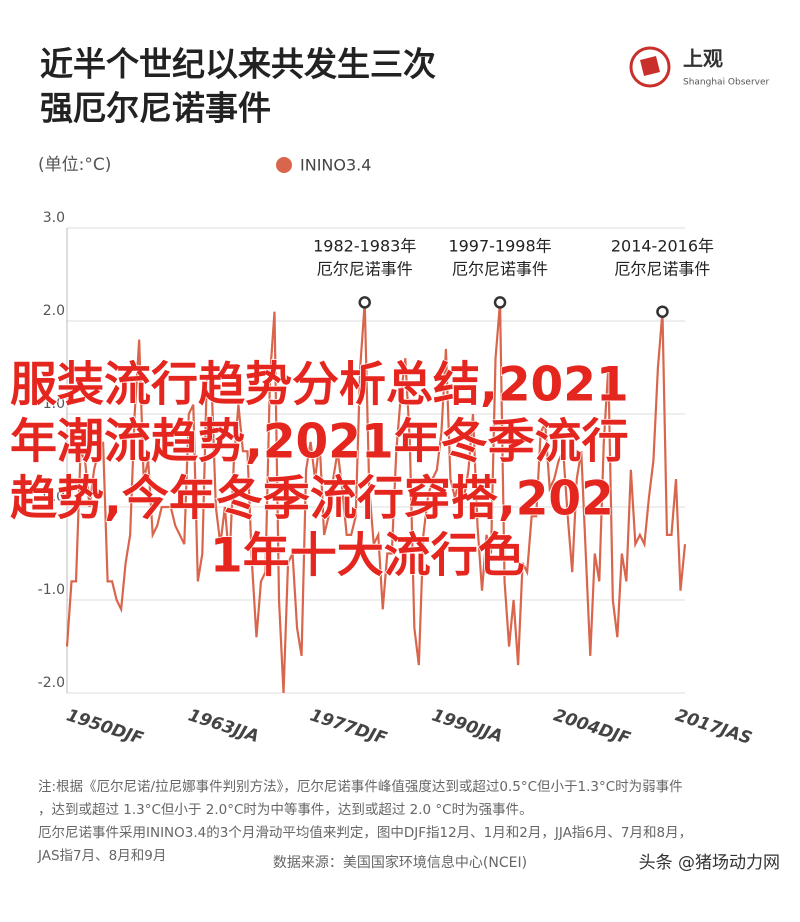  What do you see at coordinates (284, 165) in the screenshot?
I see `legend-marker` at bounding box center [284, 165].